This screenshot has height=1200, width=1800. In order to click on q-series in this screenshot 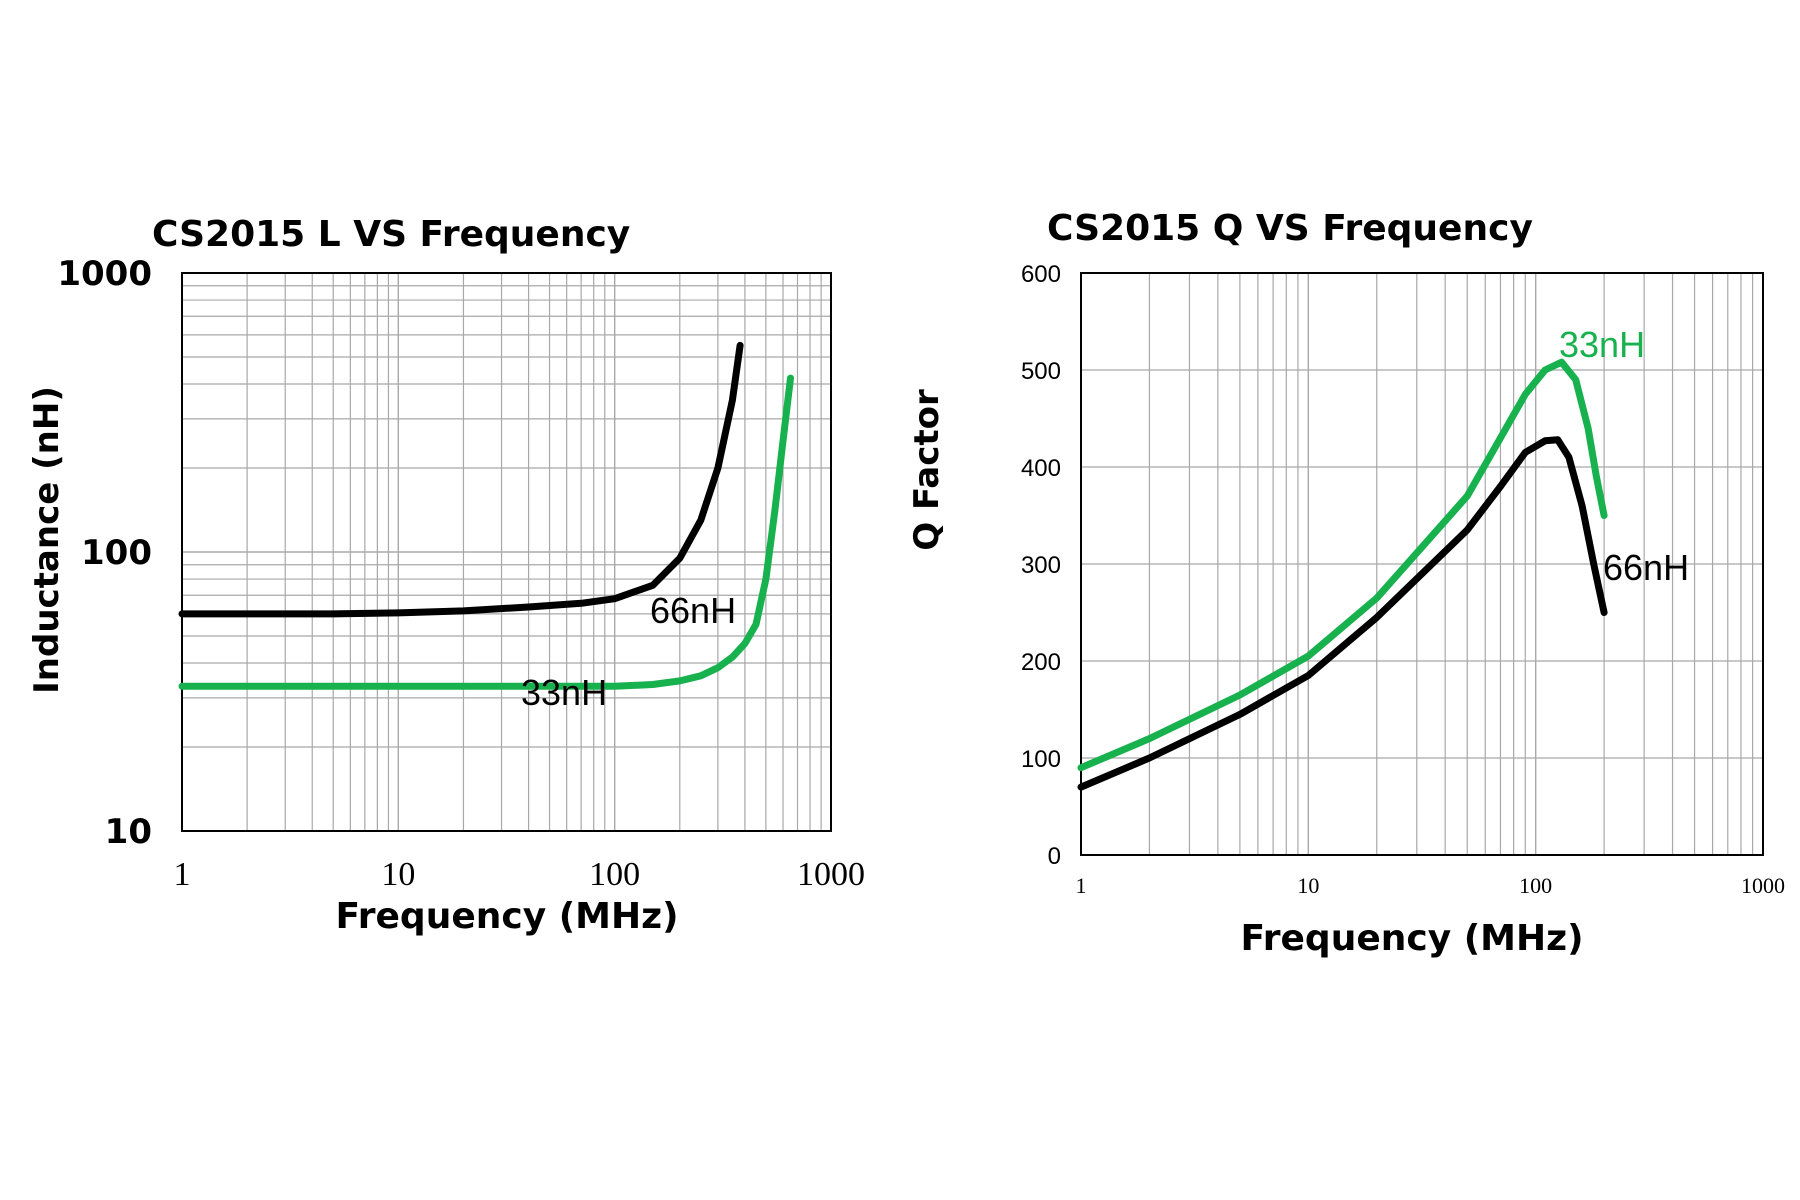, I will do `click(1342, 574)`.